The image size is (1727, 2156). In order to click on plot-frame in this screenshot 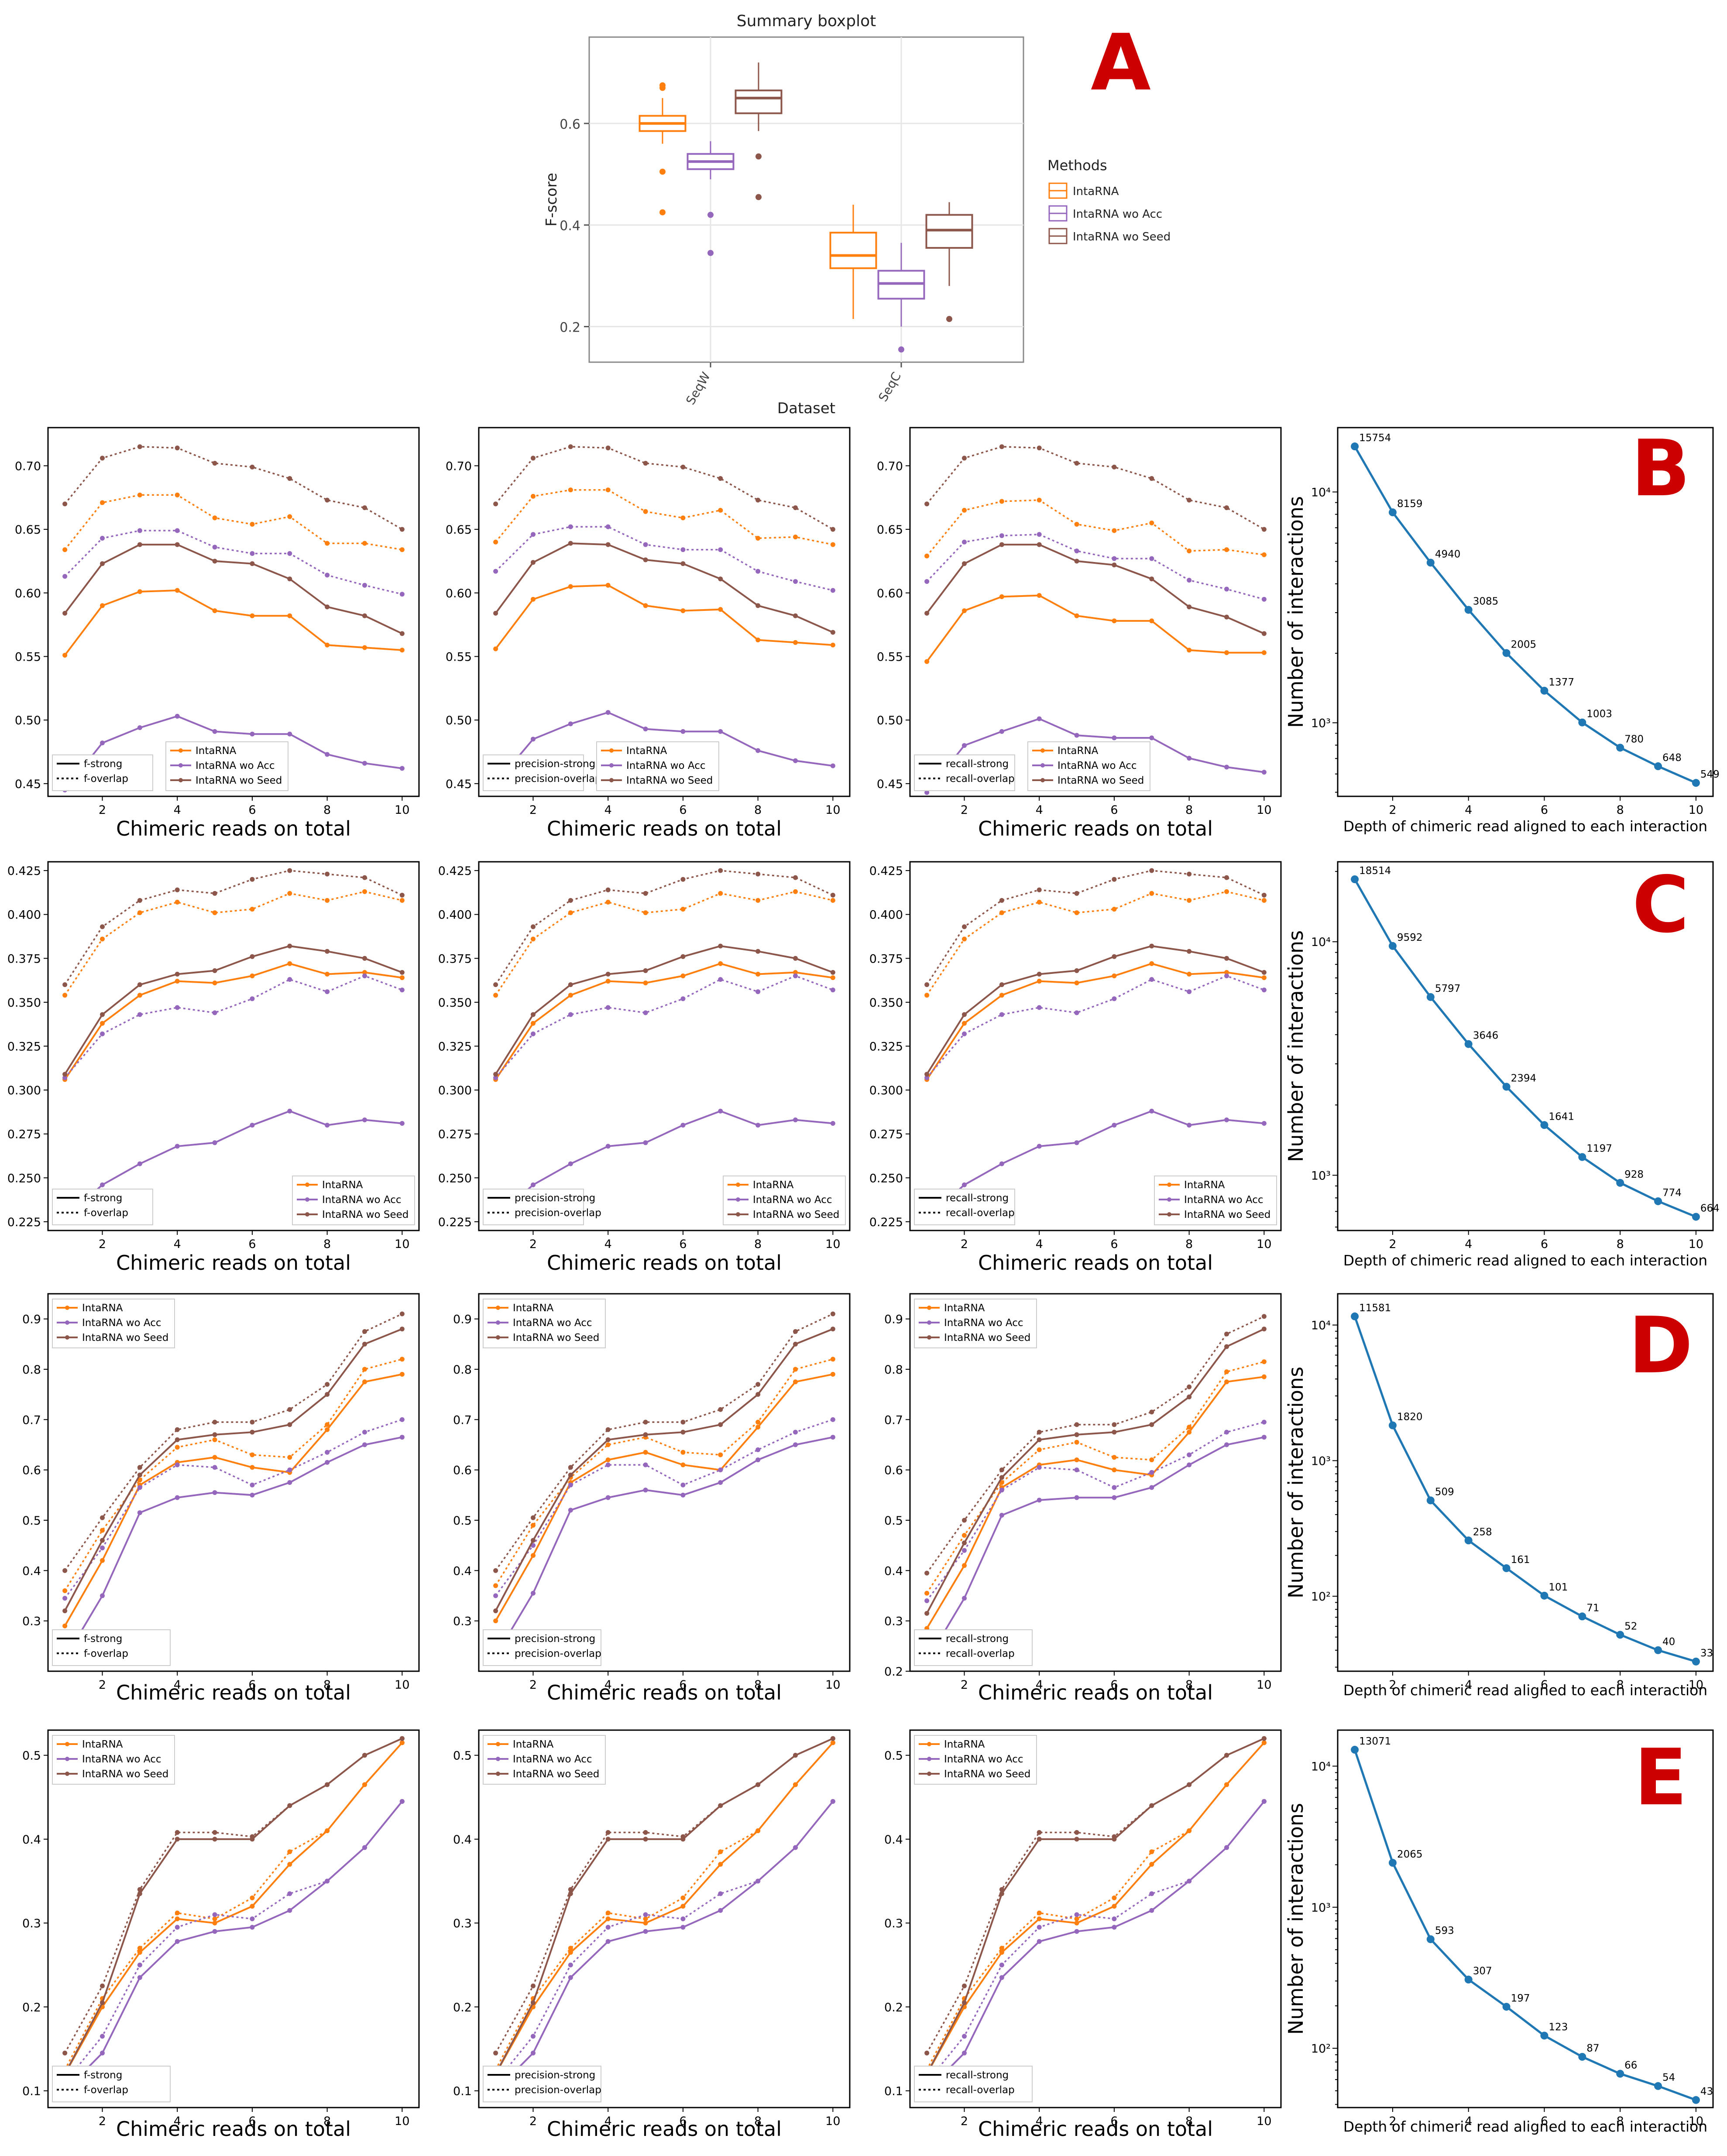, I will do `click(233, 1482)`.